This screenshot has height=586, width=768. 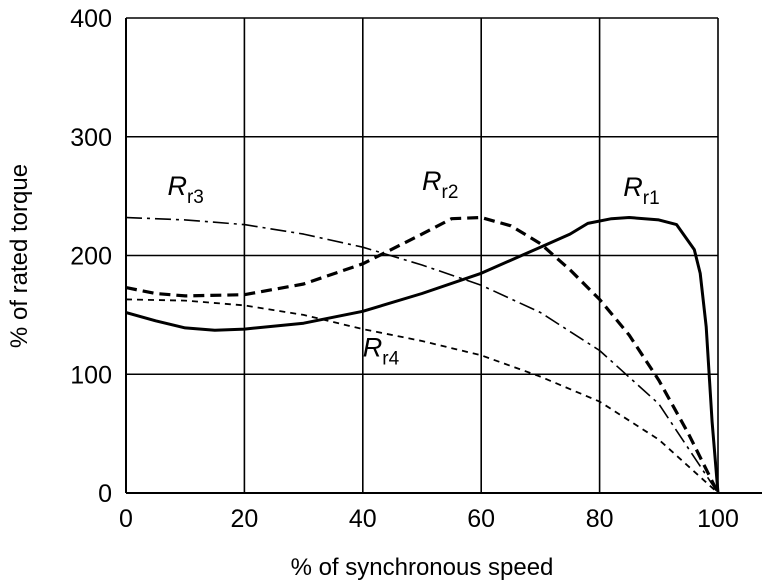 I want to click on y-tick-label: 100, so click(x=91, y=375).